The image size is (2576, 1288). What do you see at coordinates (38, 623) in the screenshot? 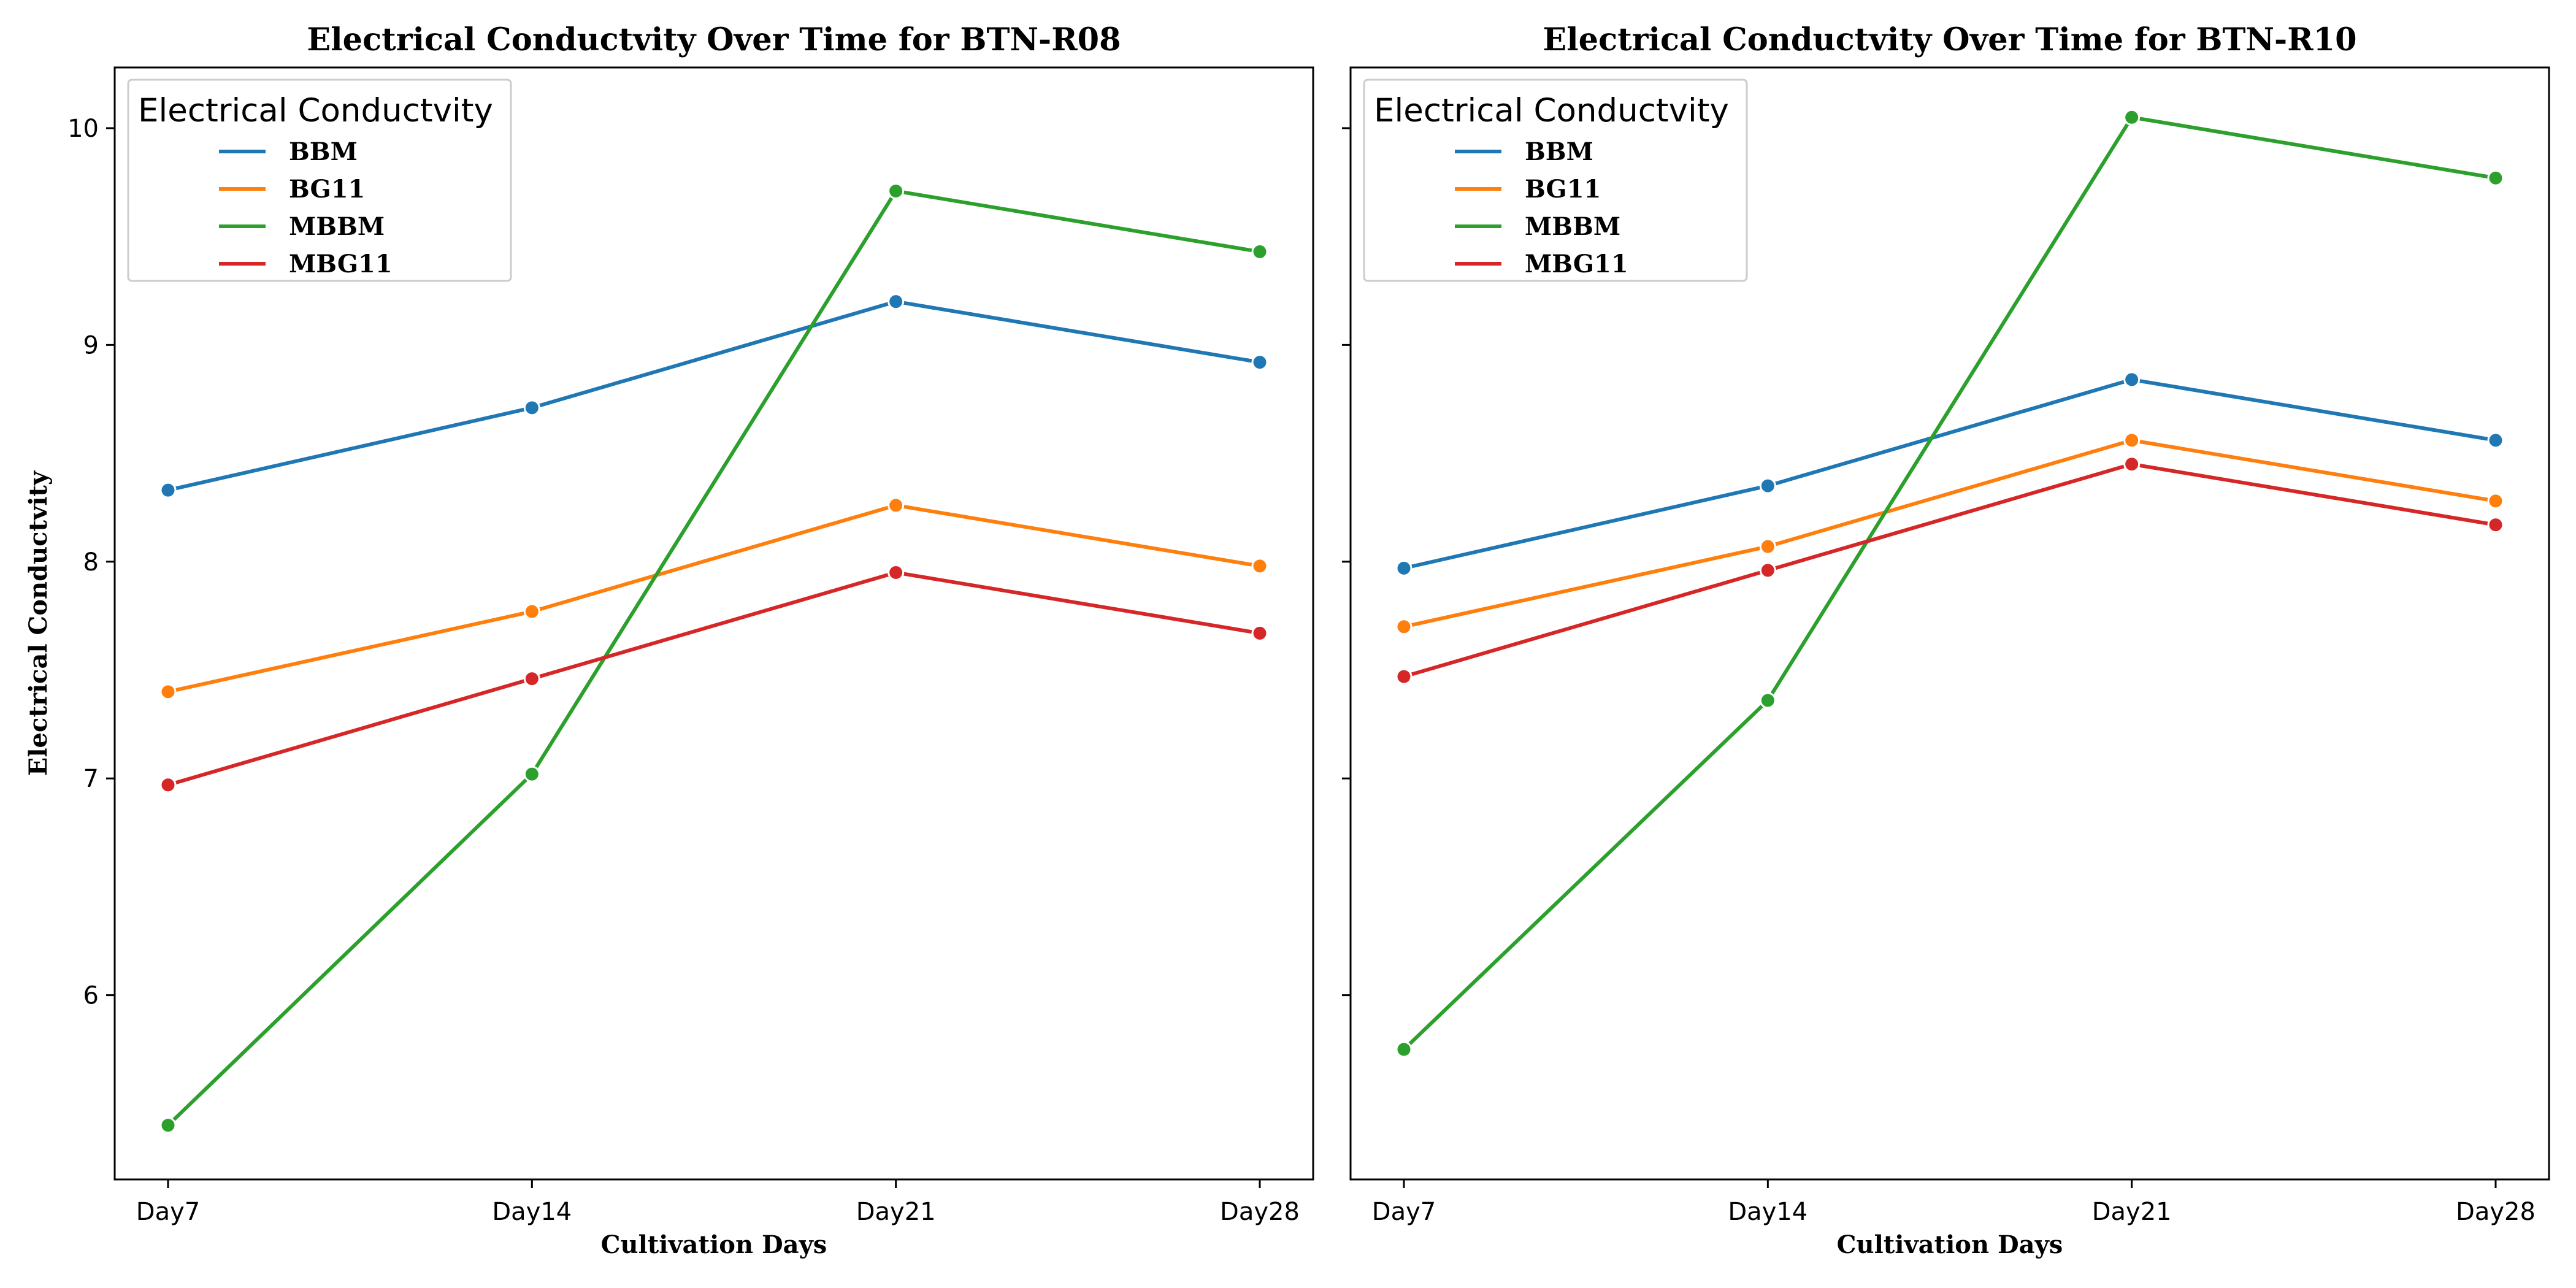
I see `y-axis-label: Electrical Conductvity` at bounding box center [38, 623].